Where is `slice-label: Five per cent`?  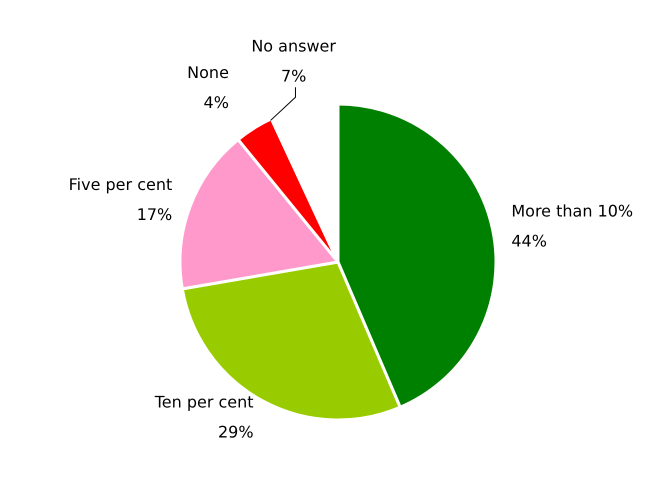
slice-label: Five per cent is located at coordinates (120, 184).